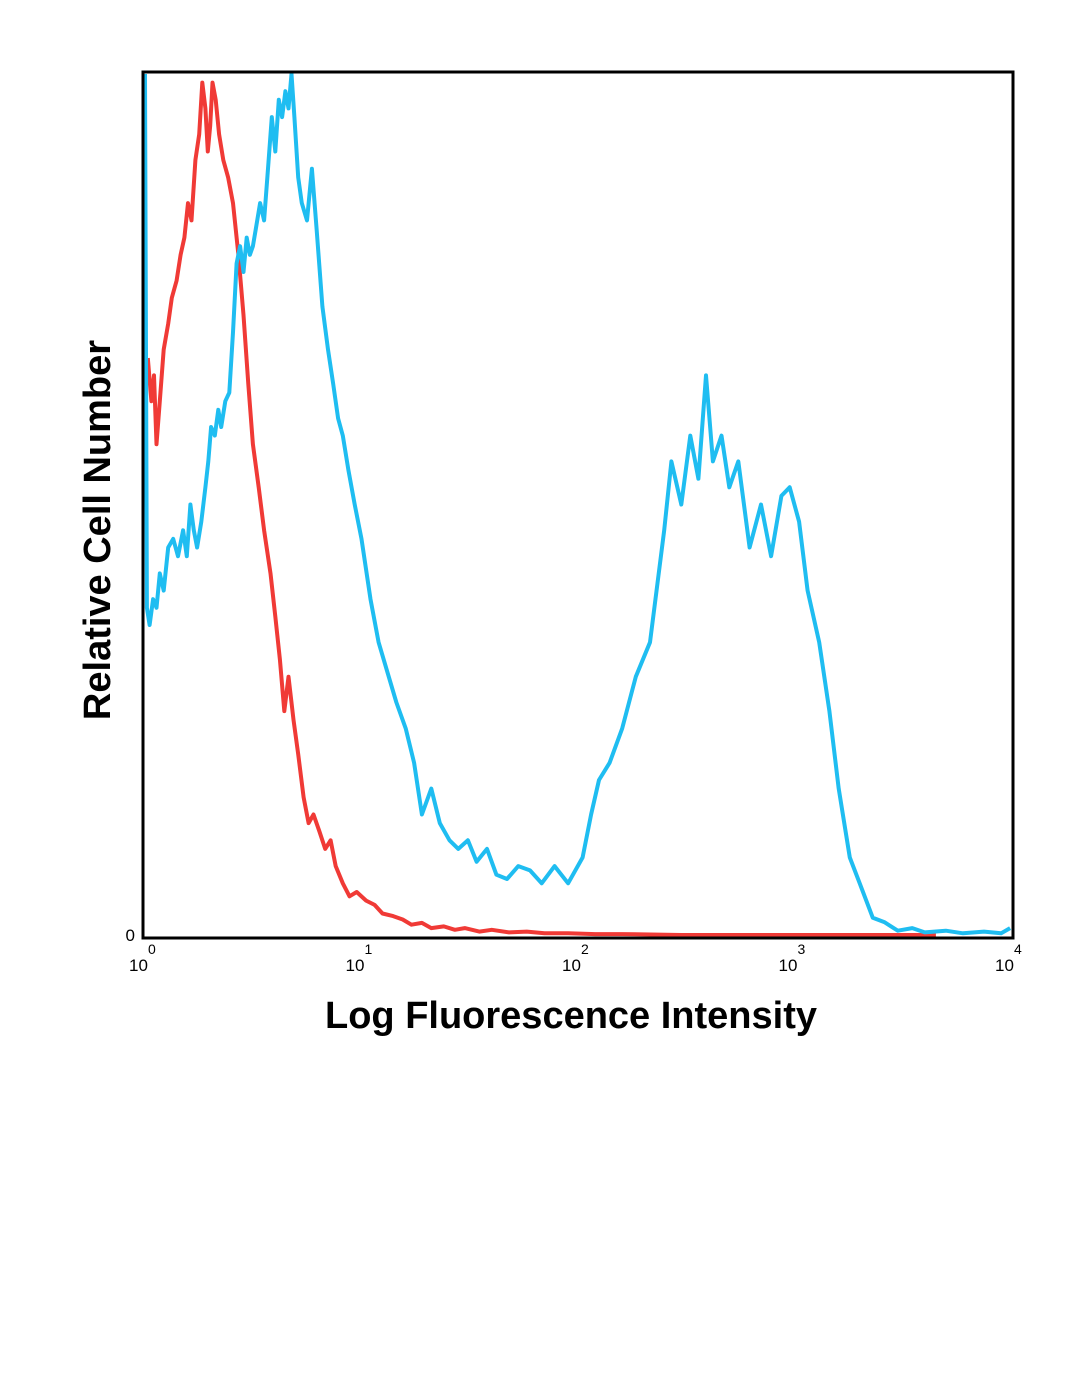  I want to click on x-tick-label: 102, so click(575, 958).